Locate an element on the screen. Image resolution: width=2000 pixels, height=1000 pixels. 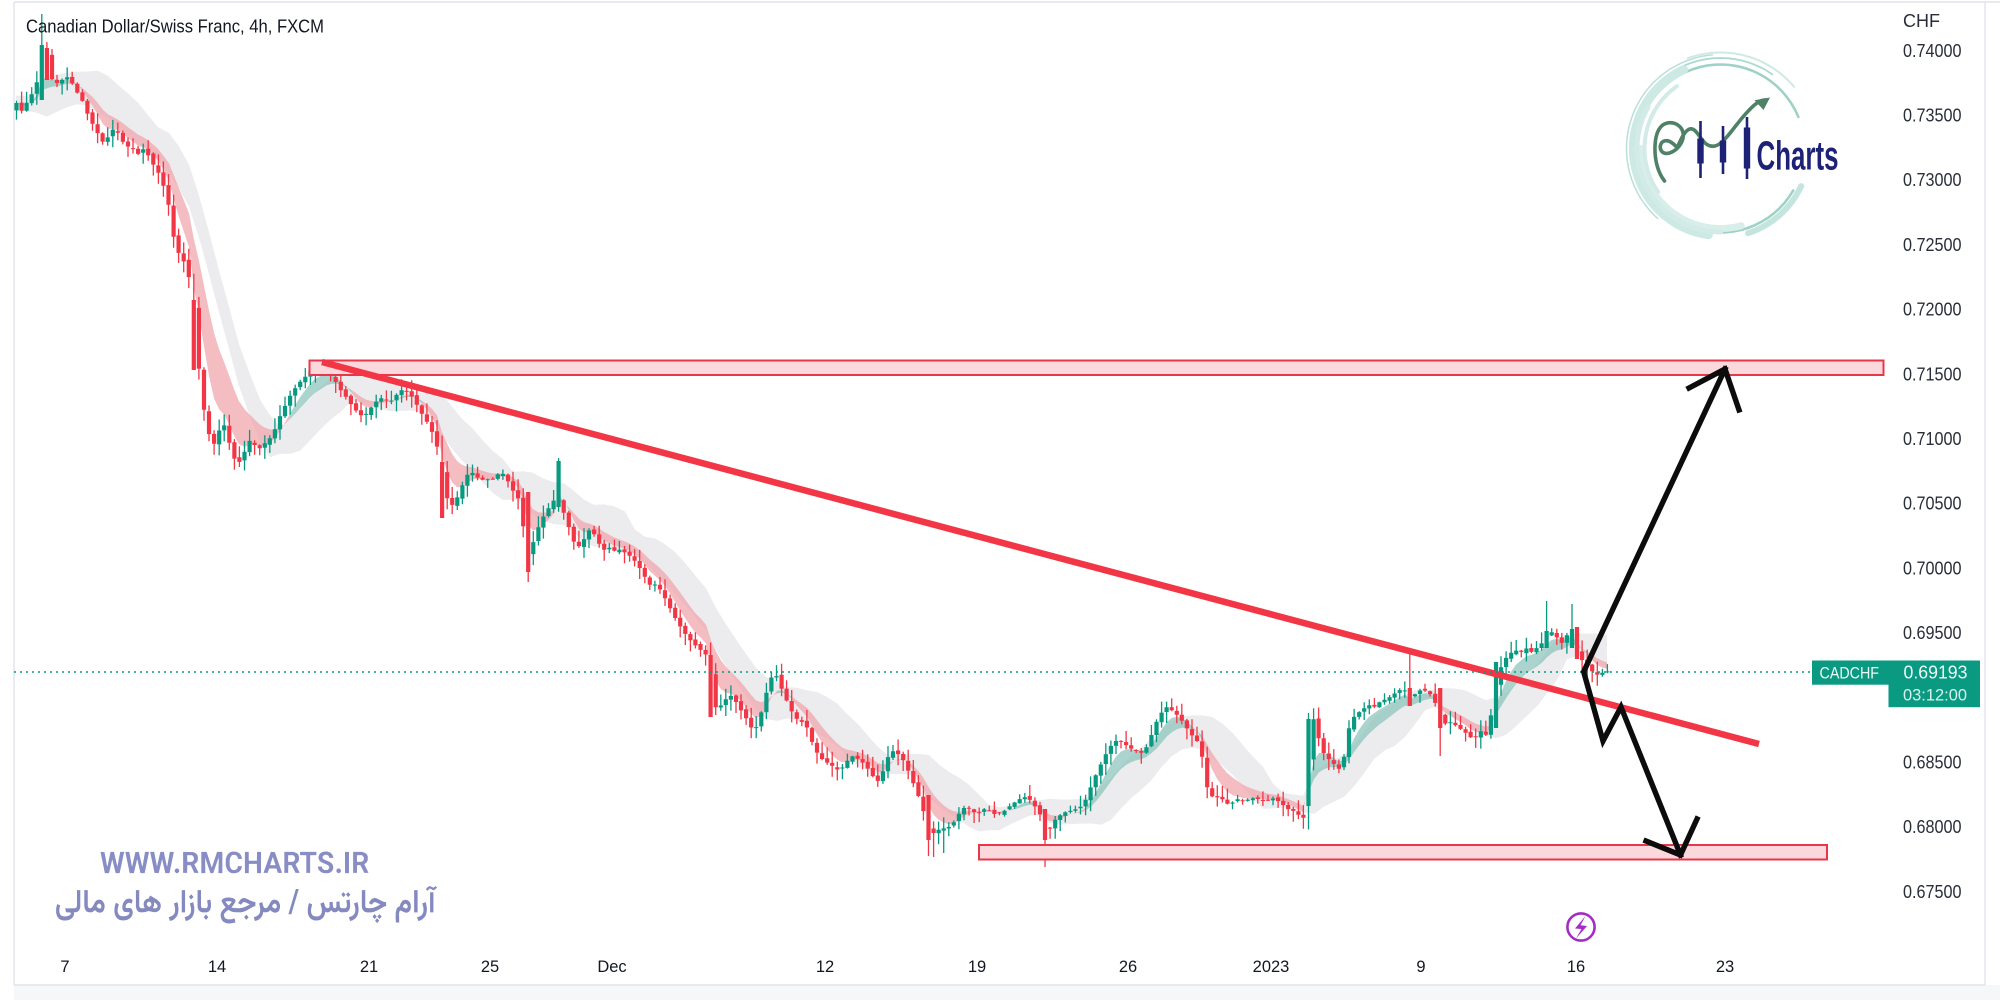
svg-text: 14 is located at coordinates (217, 967).